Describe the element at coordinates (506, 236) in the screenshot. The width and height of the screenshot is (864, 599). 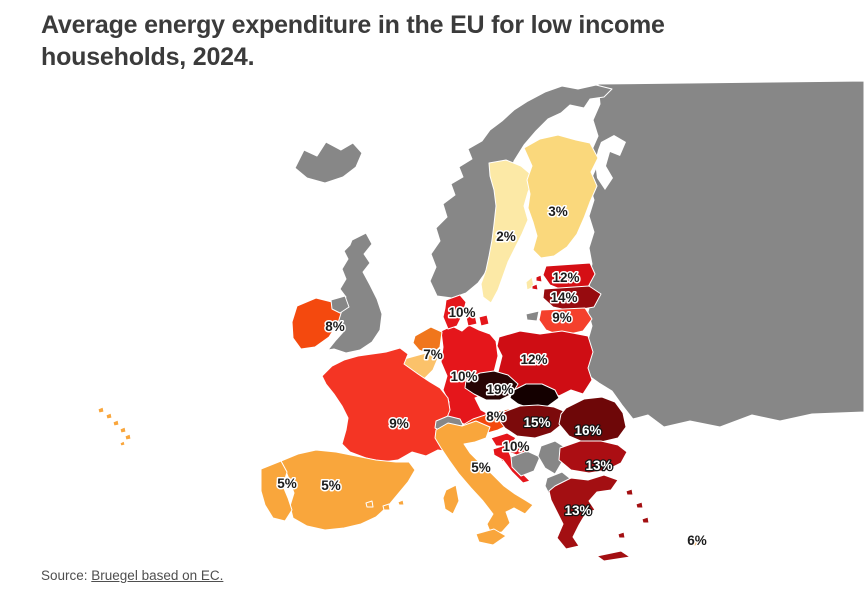
I see `value-label-sweden: 2%` at that location.